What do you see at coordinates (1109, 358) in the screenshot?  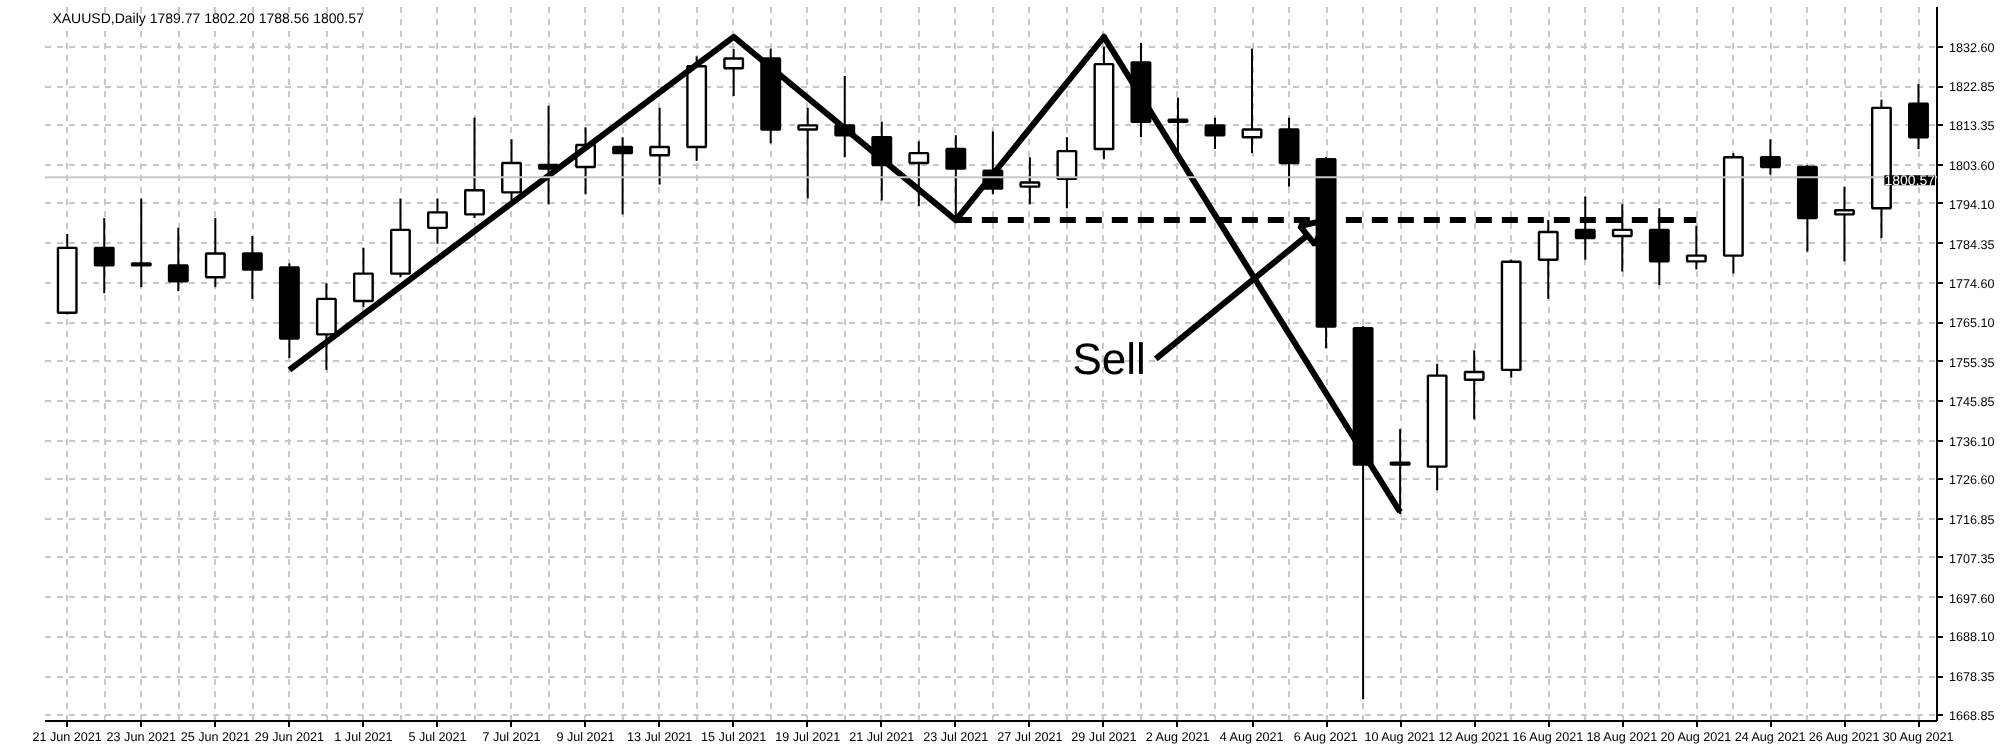 I see `annotation: Sell` at bounding box center [1109, 358].